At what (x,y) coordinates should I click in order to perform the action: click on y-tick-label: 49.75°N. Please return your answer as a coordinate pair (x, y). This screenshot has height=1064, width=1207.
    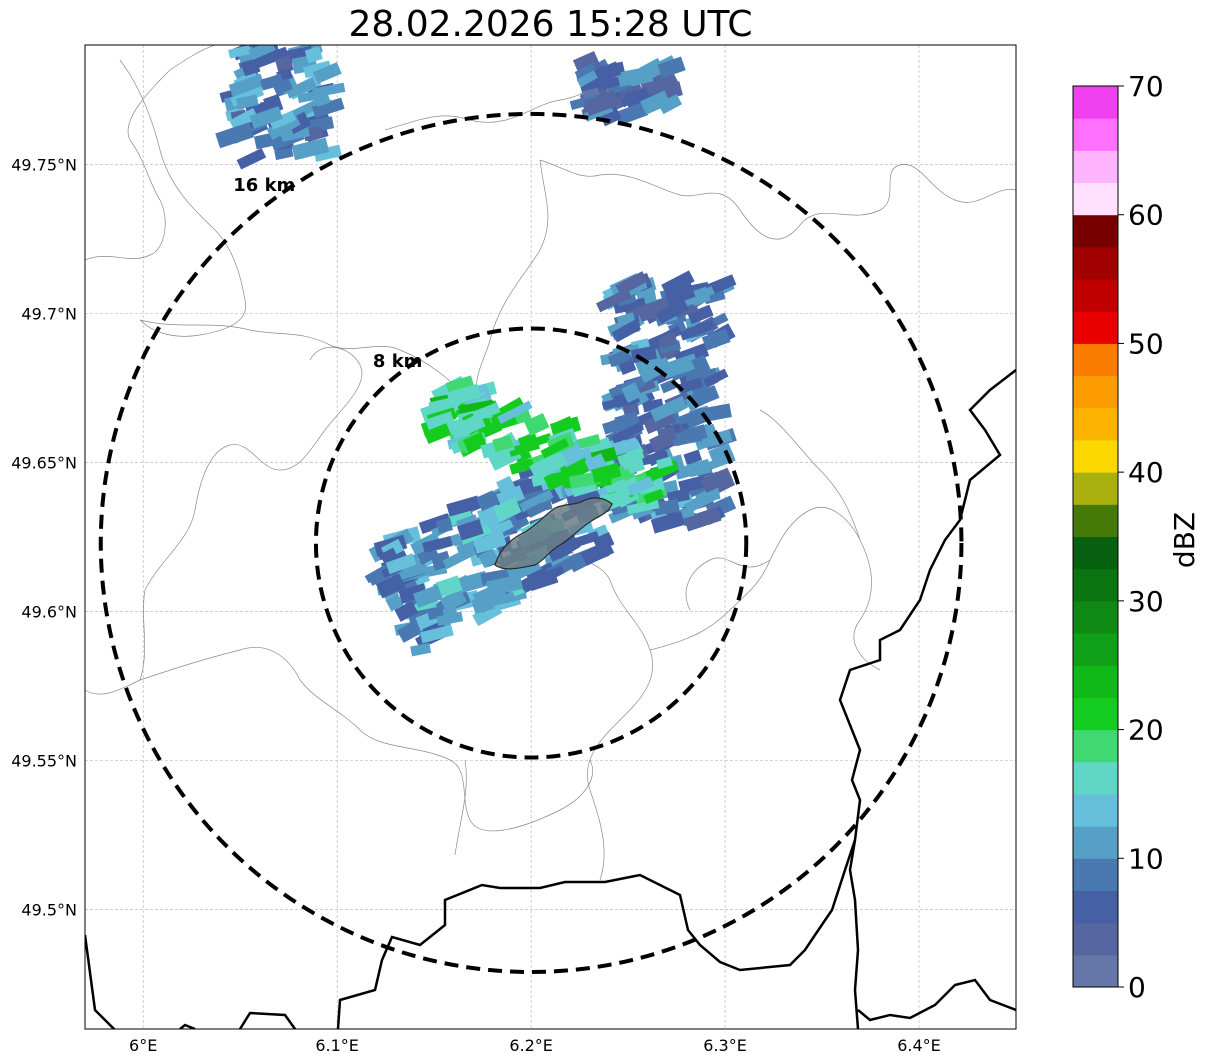
    Looking at the image, I should click on (44, 164).